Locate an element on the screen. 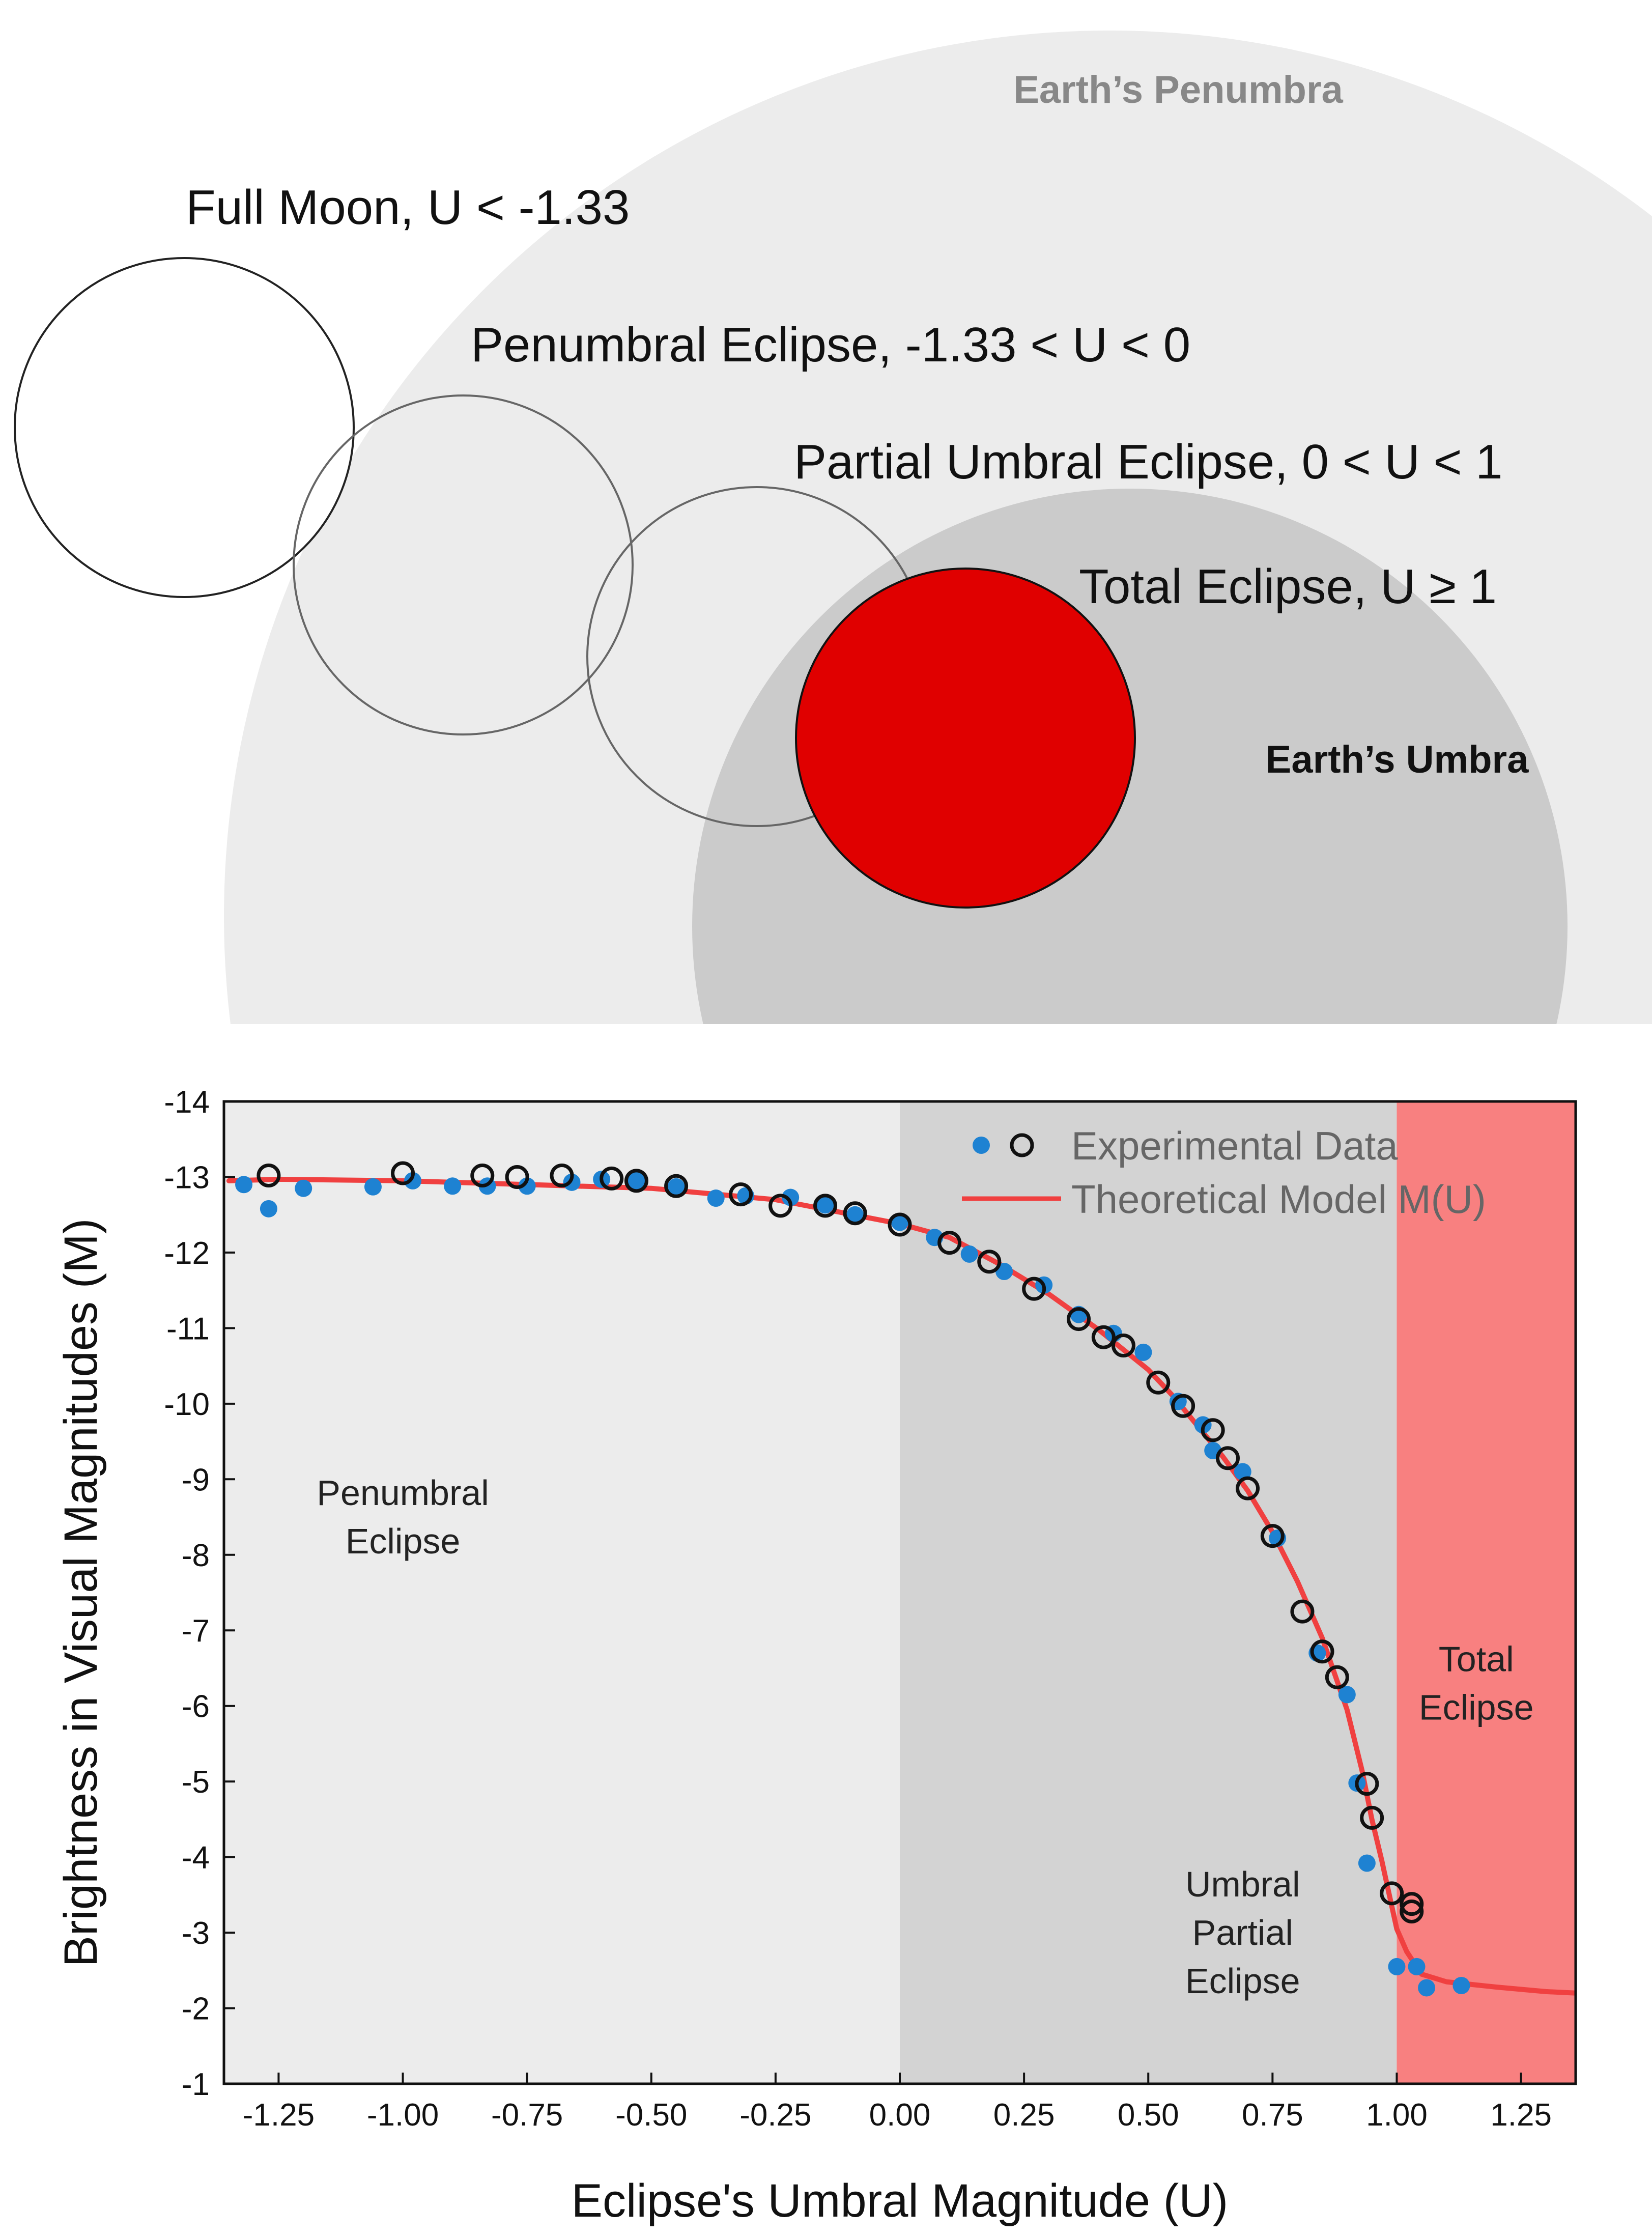 The width and height of the screenshot is (1652, 2238). y-tick-label: -13 is located at coordinates (187, 1177).